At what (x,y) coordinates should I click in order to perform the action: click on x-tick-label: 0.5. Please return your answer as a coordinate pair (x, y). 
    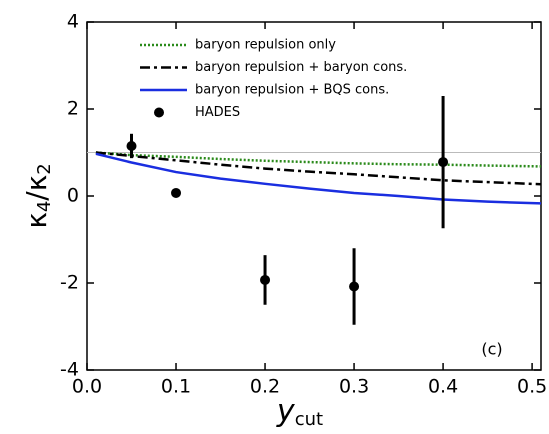
    Looking at the image, I should click on (532, 387).